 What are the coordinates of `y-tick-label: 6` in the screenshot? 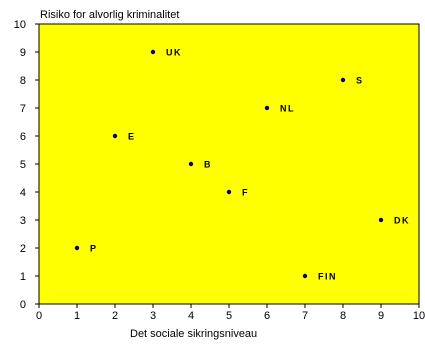 It's located at (23, 137).